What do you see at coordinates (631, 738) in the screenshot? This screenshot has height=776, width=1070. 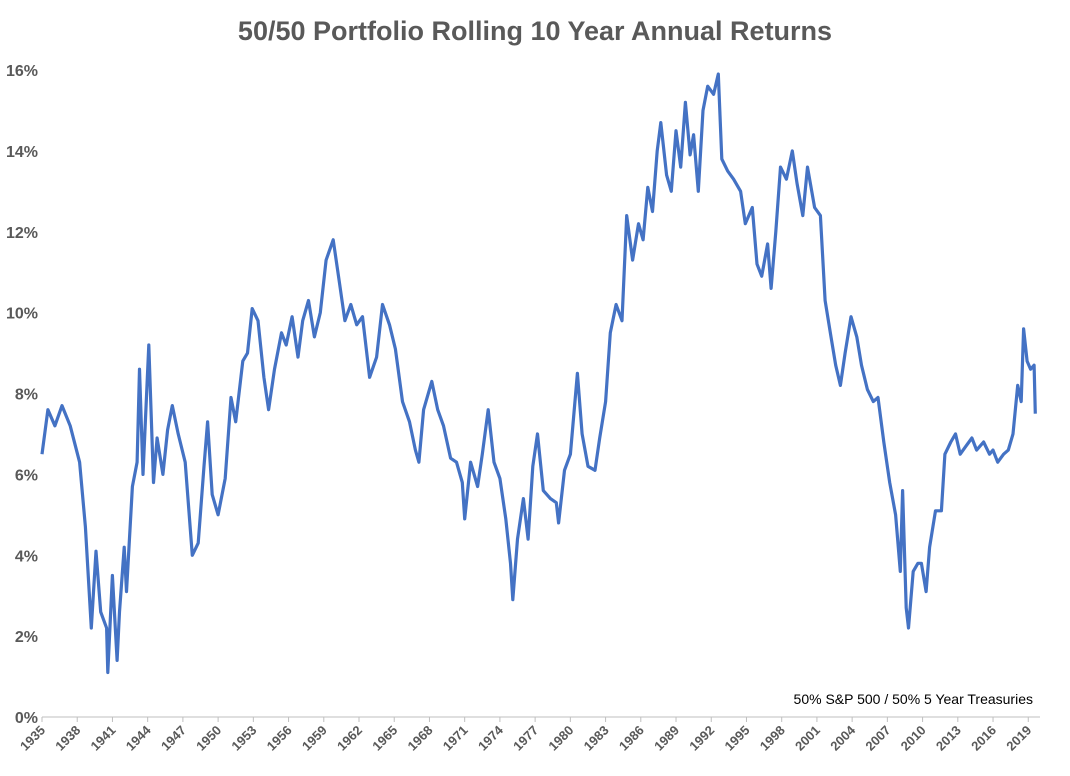 I see `x-tick-label: 1986` at bounding box center [631, 738].